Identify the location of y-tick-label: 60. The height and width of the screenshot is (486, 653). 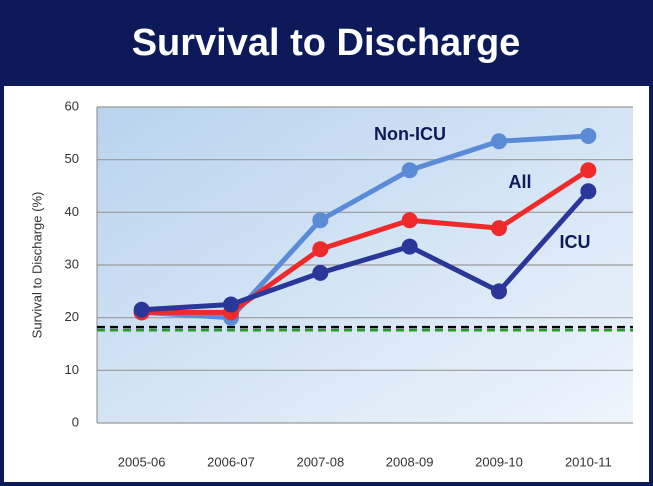
(72, 105).